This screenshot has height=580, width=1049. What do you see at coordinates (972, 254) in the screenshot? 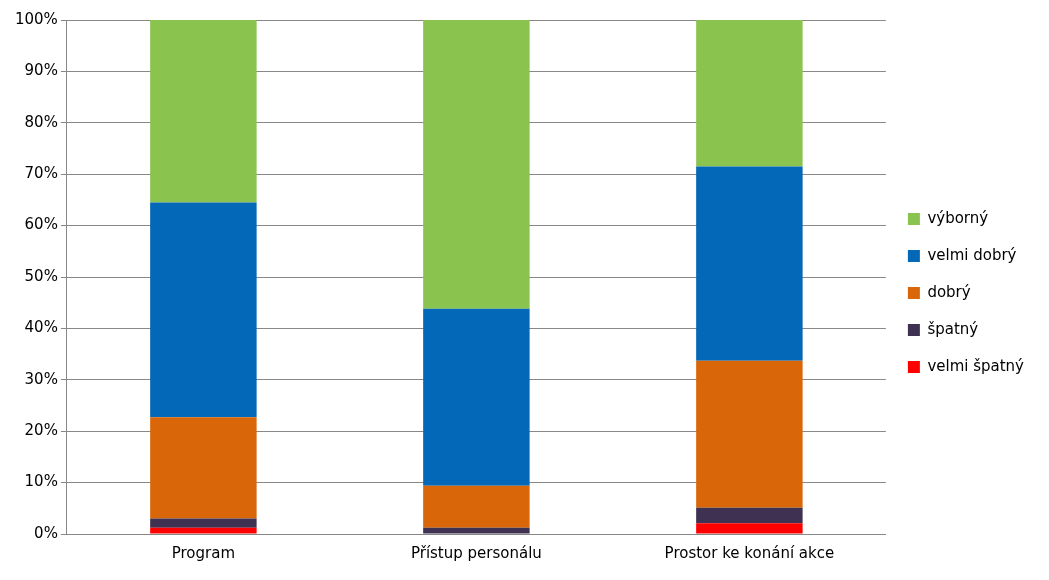
I see `legend-label: velmi dobrý` at bounding box center [972, 254].